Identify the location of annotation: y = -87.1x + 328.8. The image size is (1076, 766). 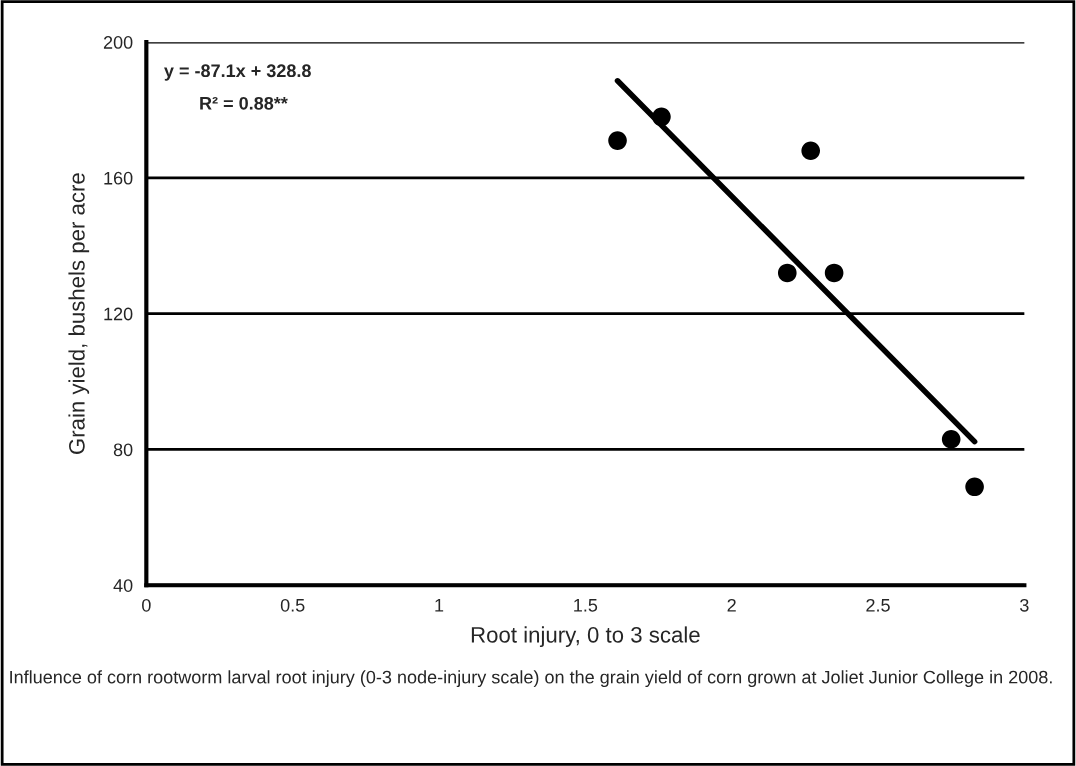
(237, 72).